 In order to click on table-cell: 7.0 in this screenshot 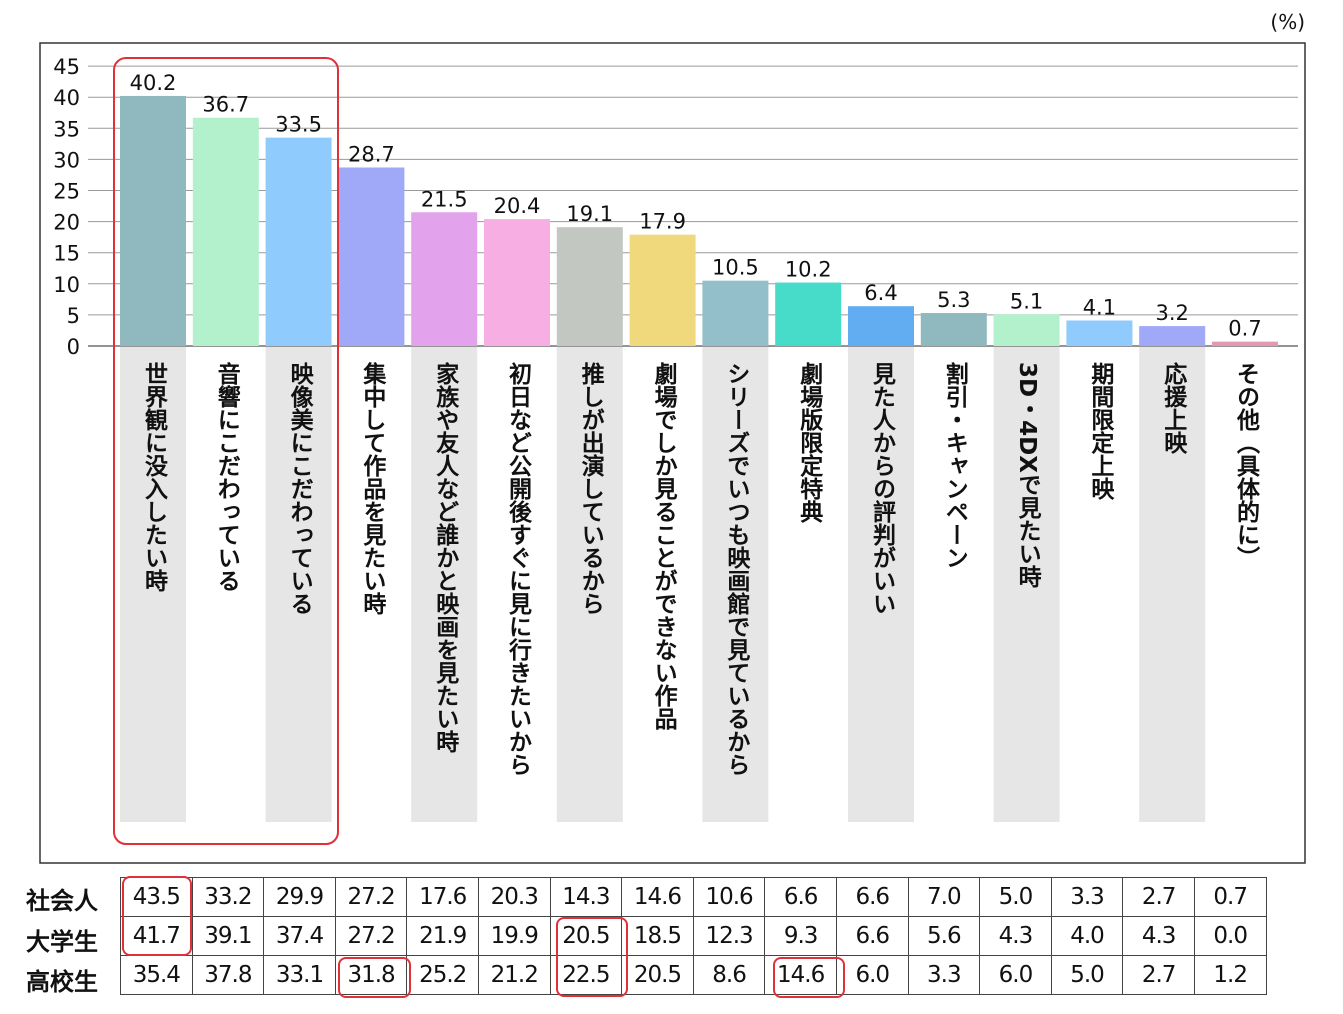, I will do `click(944, 897)`.